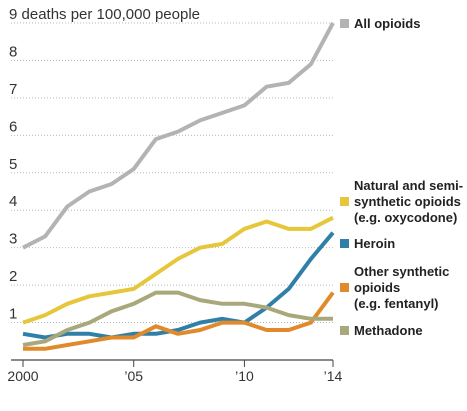 This screenshot has height=411, width=467. What do you see at coordinates (13, 239) in the screenshot?
I see `y-tick-label: 3` at bounding box center [13, 239].